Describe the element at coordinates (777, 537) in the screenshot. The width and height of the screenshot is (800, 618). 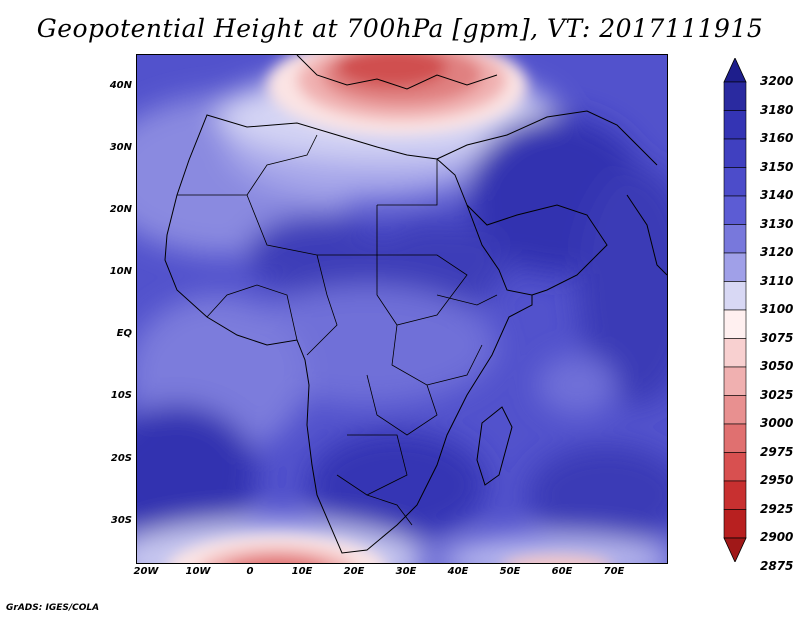
I see `colorbar-label: 2900` at that location.